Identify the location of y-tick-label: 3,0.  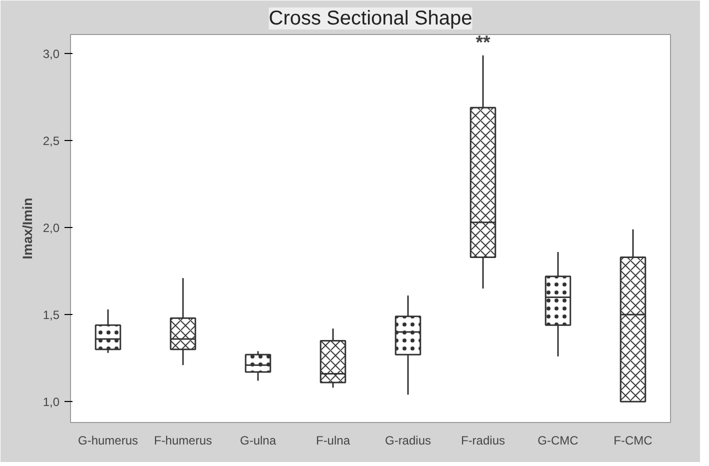
(51, 54).